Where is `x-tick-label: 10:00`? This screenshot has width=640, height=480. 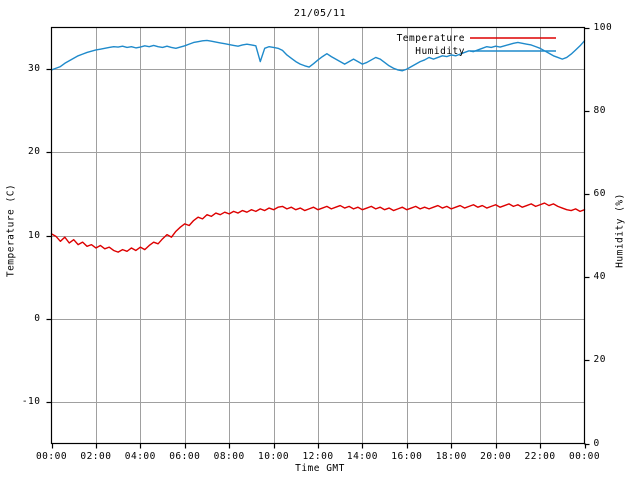 x-tick-label: 10:00 is located at coordinates (274, 456).